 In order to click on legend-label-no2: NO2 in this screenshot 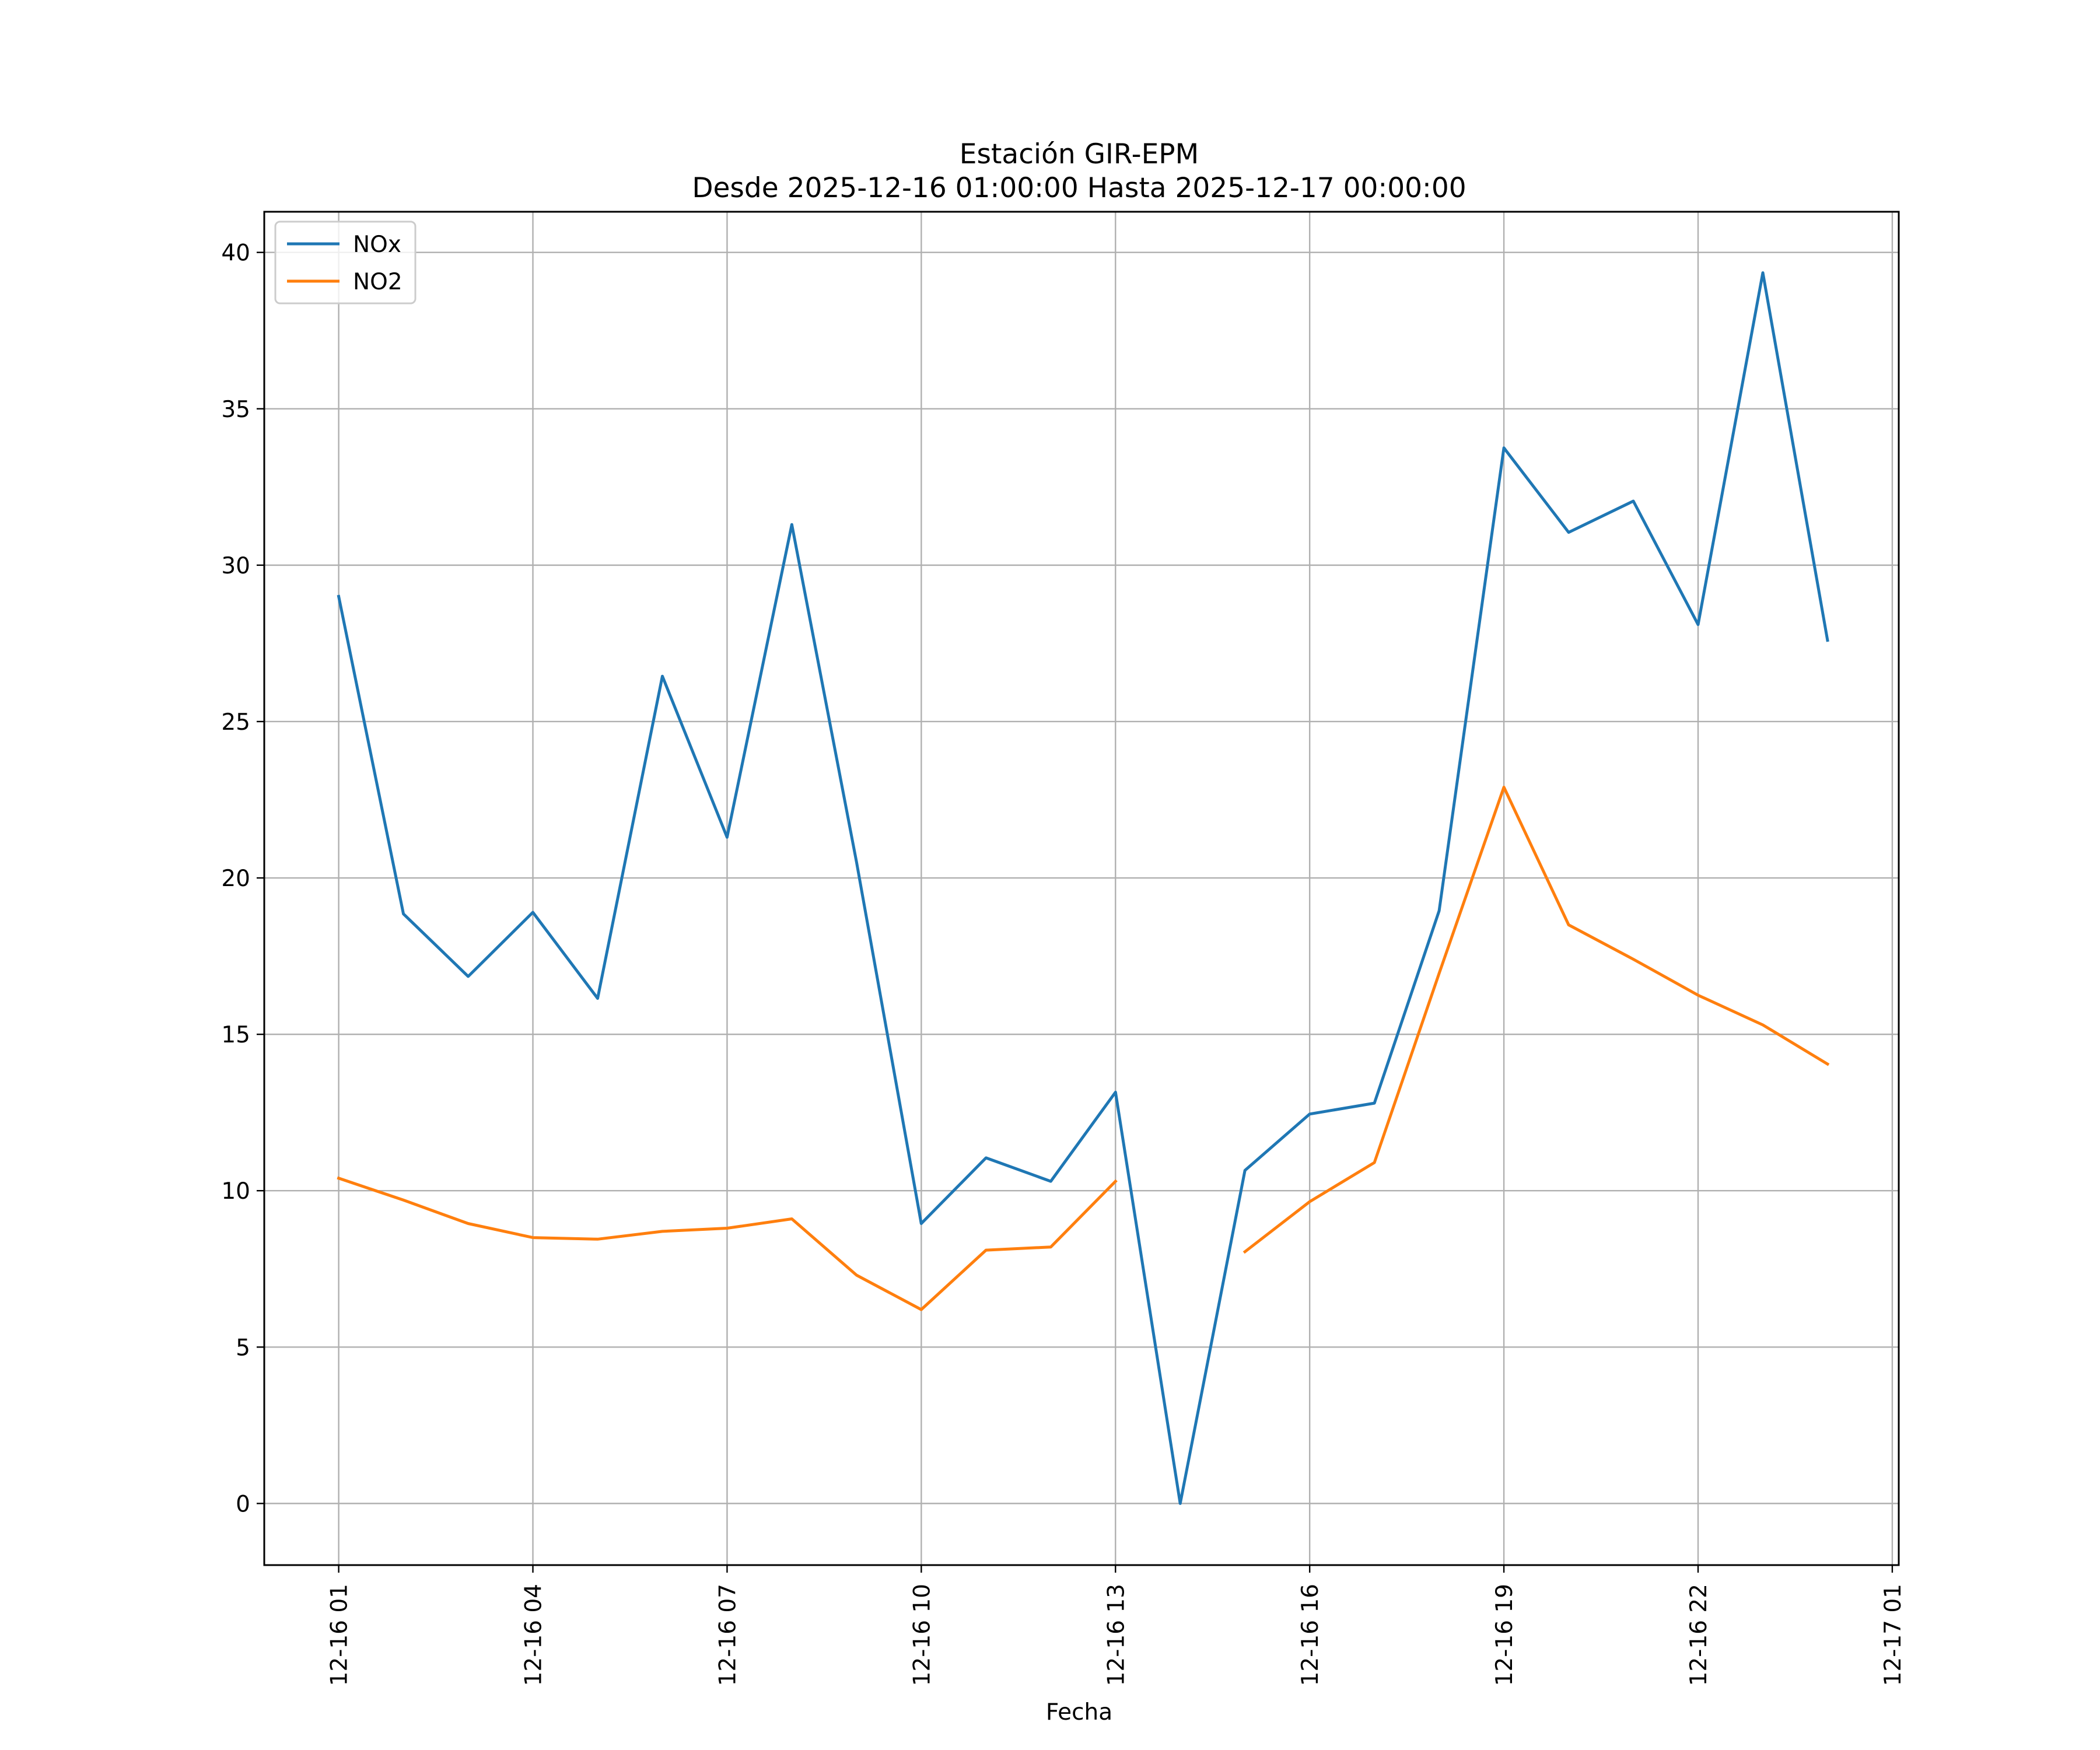, I will do `click(377, 282)`.